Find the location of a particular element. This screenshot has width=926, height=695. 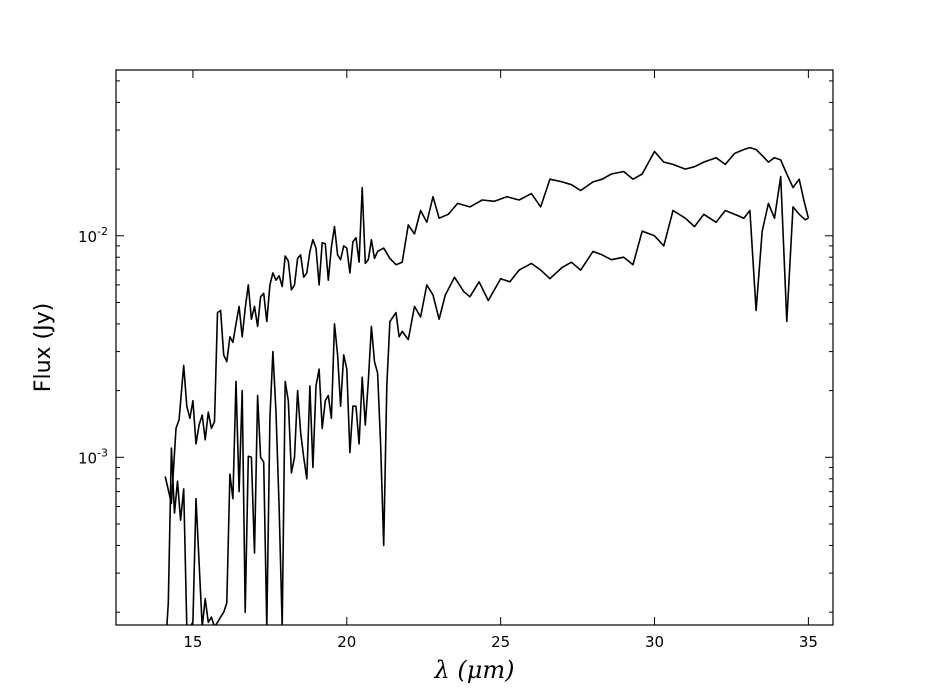

x-tick-label: 15 is located at coordinates (192, 642).